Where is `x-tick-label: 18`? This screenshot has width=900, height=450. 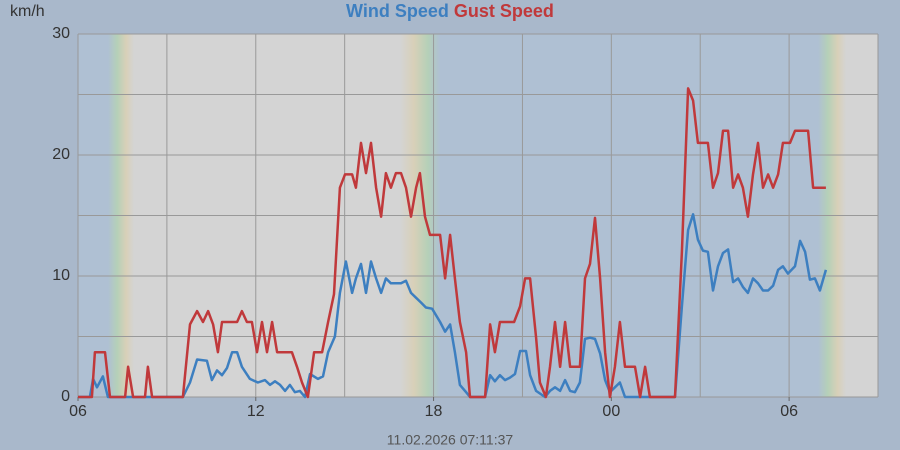 x-tick-label: 18 is located at coordinates (434, 411).